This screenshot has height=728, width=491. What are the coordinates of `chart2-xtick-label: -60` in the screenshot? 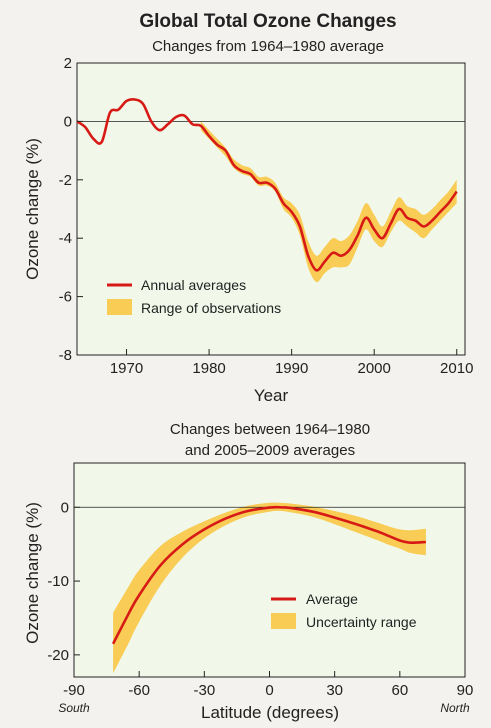 It's located at (139, 690).